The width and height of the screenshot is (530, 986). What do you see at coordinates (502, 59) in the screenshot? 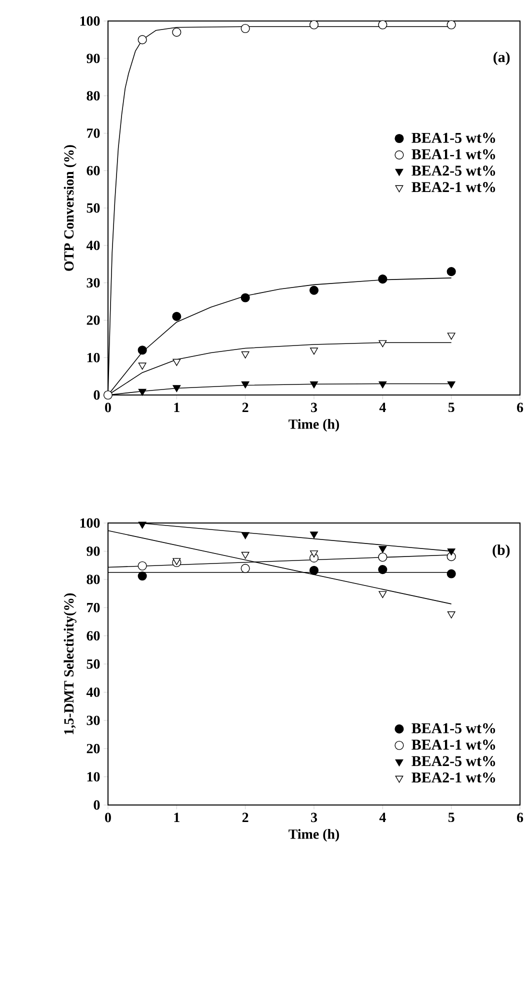
I see `annotation: (a)` at bounding box center [502, 59].